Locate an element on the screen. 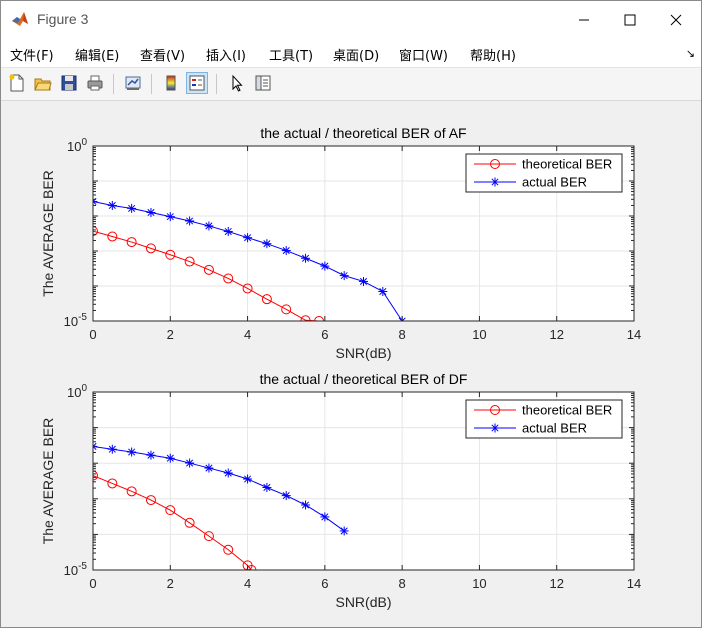 Image resolution: width=702 pixels, height=628 pixels. new-figure-button is located at coordinates (17, 83).